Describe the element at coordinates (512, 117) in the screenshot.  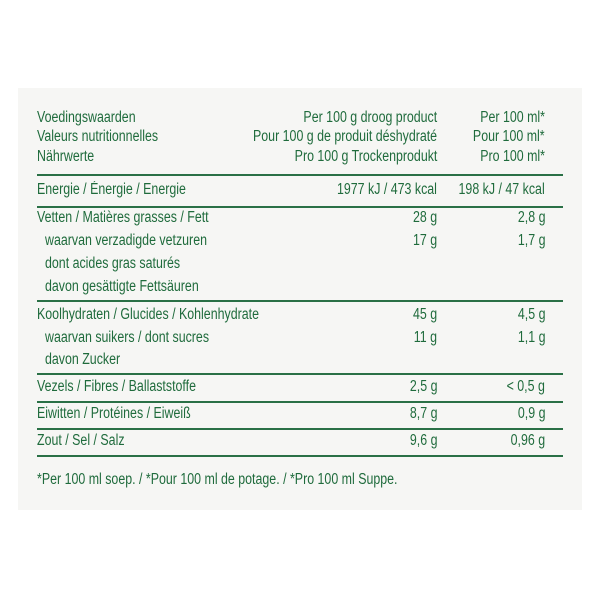
I see `header-col2: Per 100 ml*` at that location.